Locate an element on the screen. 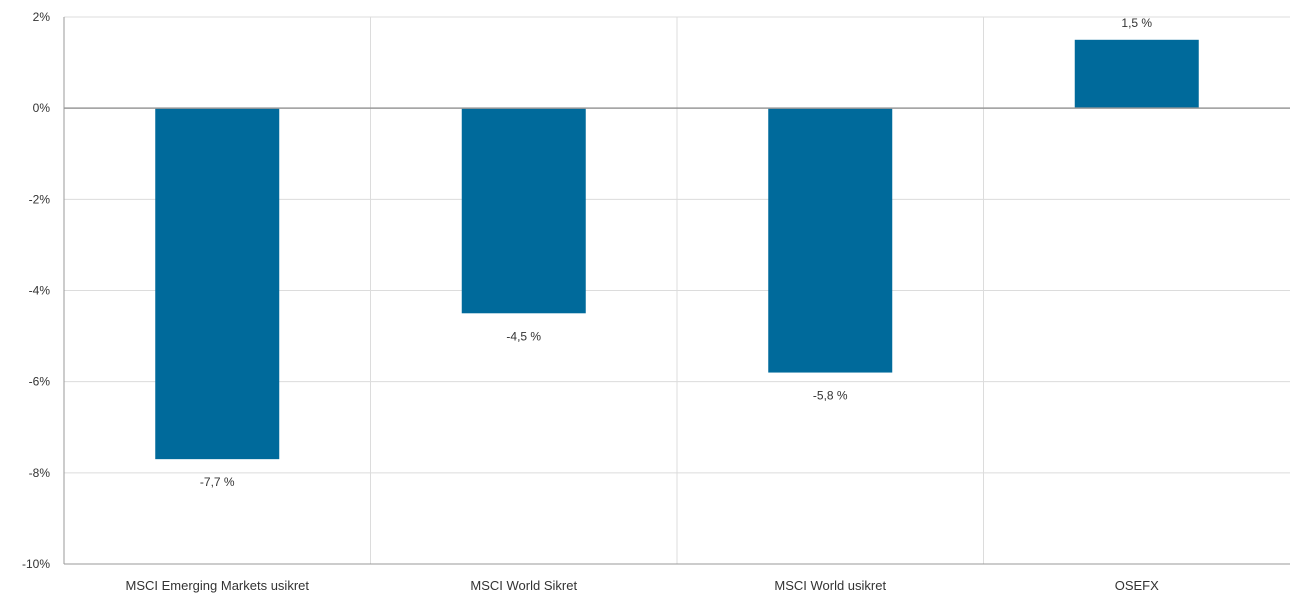  data-label: -5,8 % is located at coordinates (830, 396).